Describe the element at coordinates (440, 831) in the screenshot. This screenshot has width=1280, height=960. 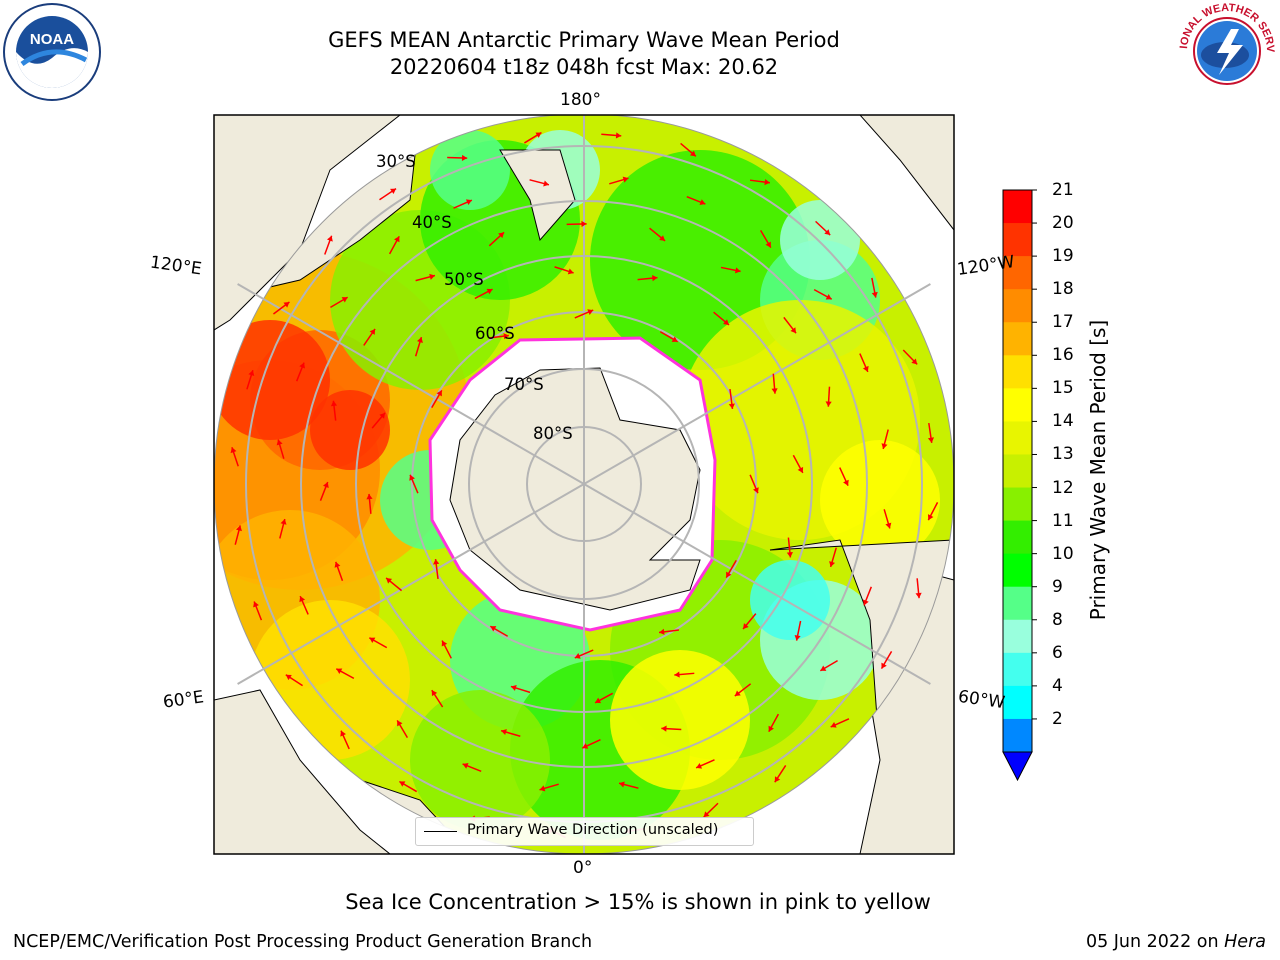
I see `legend-line-swatch` at that location.